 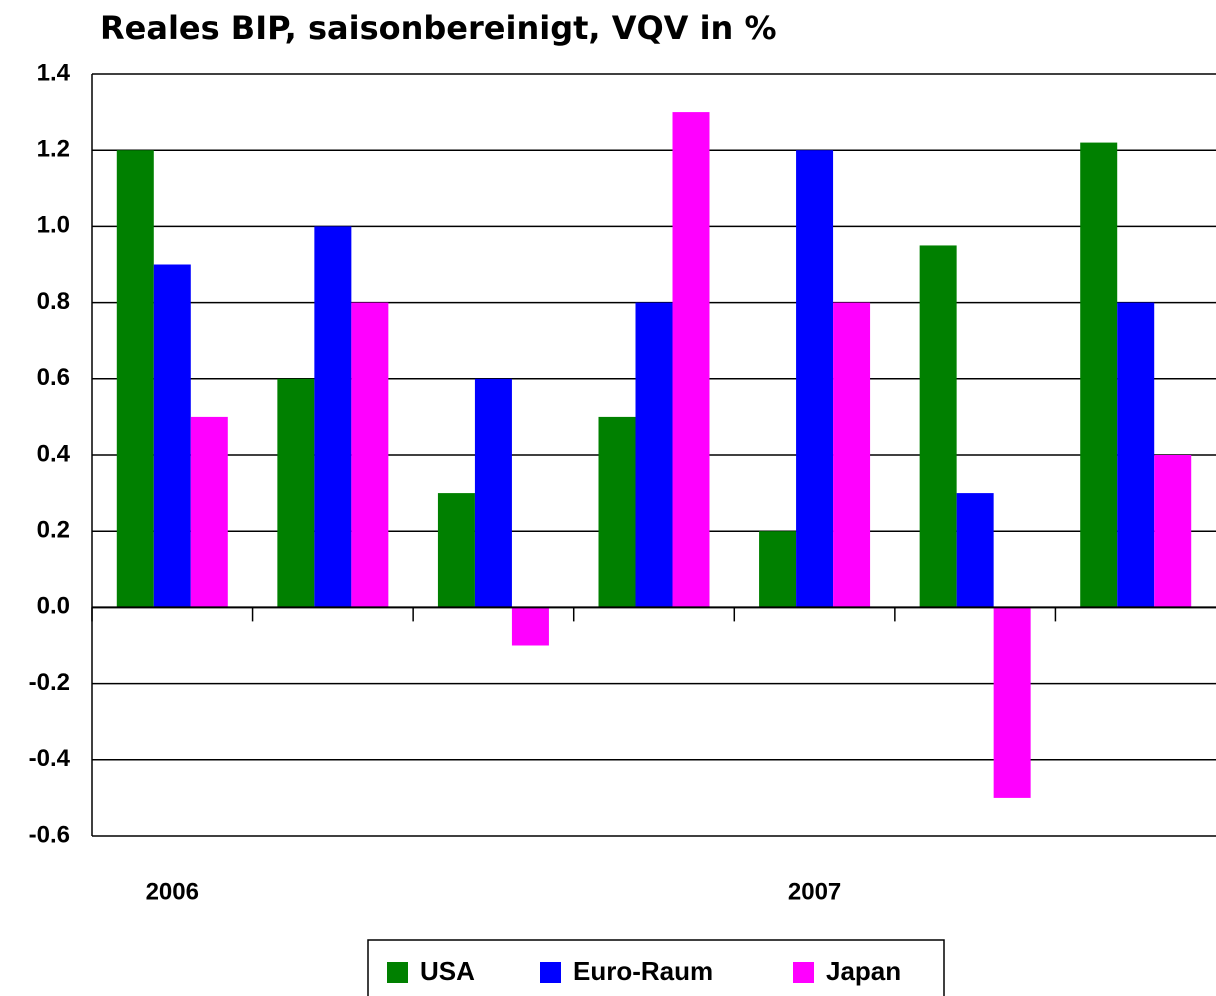 I want to click on y-tick-label: 1.0, so click(x=53, y=225).